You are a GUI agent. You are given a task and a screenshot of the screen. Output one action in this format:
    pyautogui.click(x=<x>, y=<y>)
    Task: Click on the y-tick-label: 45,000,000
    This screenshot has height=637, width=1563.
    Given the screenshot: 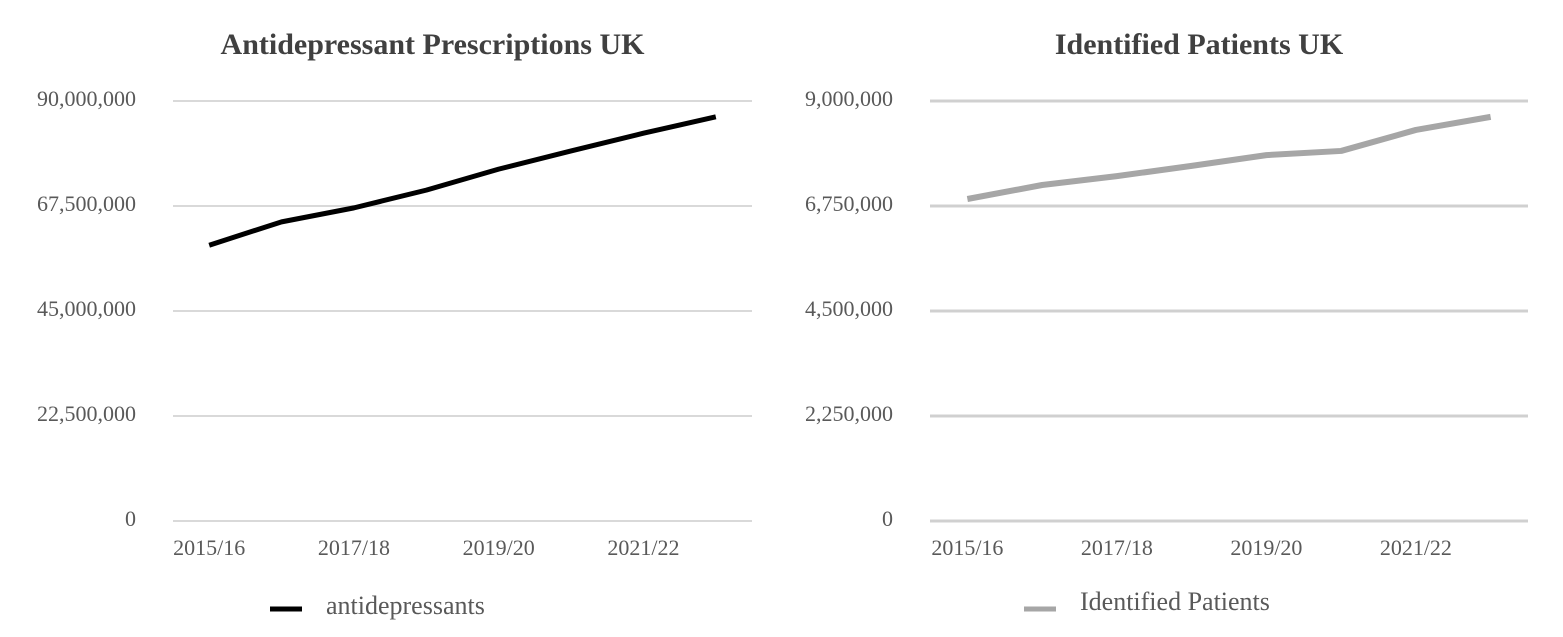 What is the action you would take?
    pyautogui.click(x=86, y=308)
    